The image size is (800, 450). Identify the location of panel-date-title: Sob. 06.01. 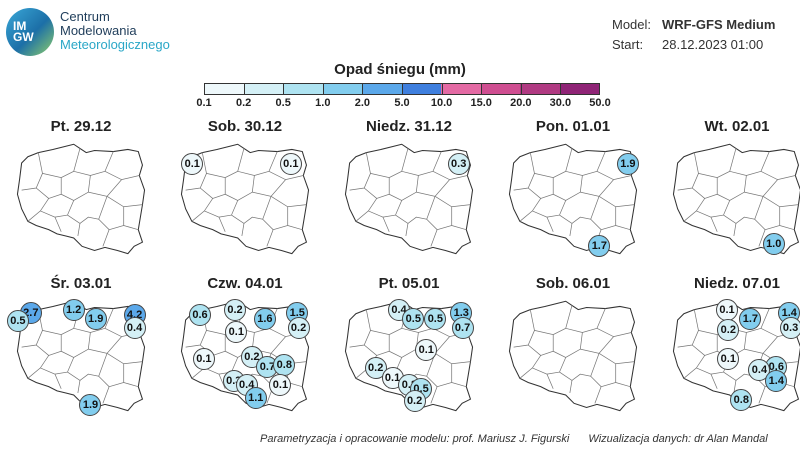
(573, 283).